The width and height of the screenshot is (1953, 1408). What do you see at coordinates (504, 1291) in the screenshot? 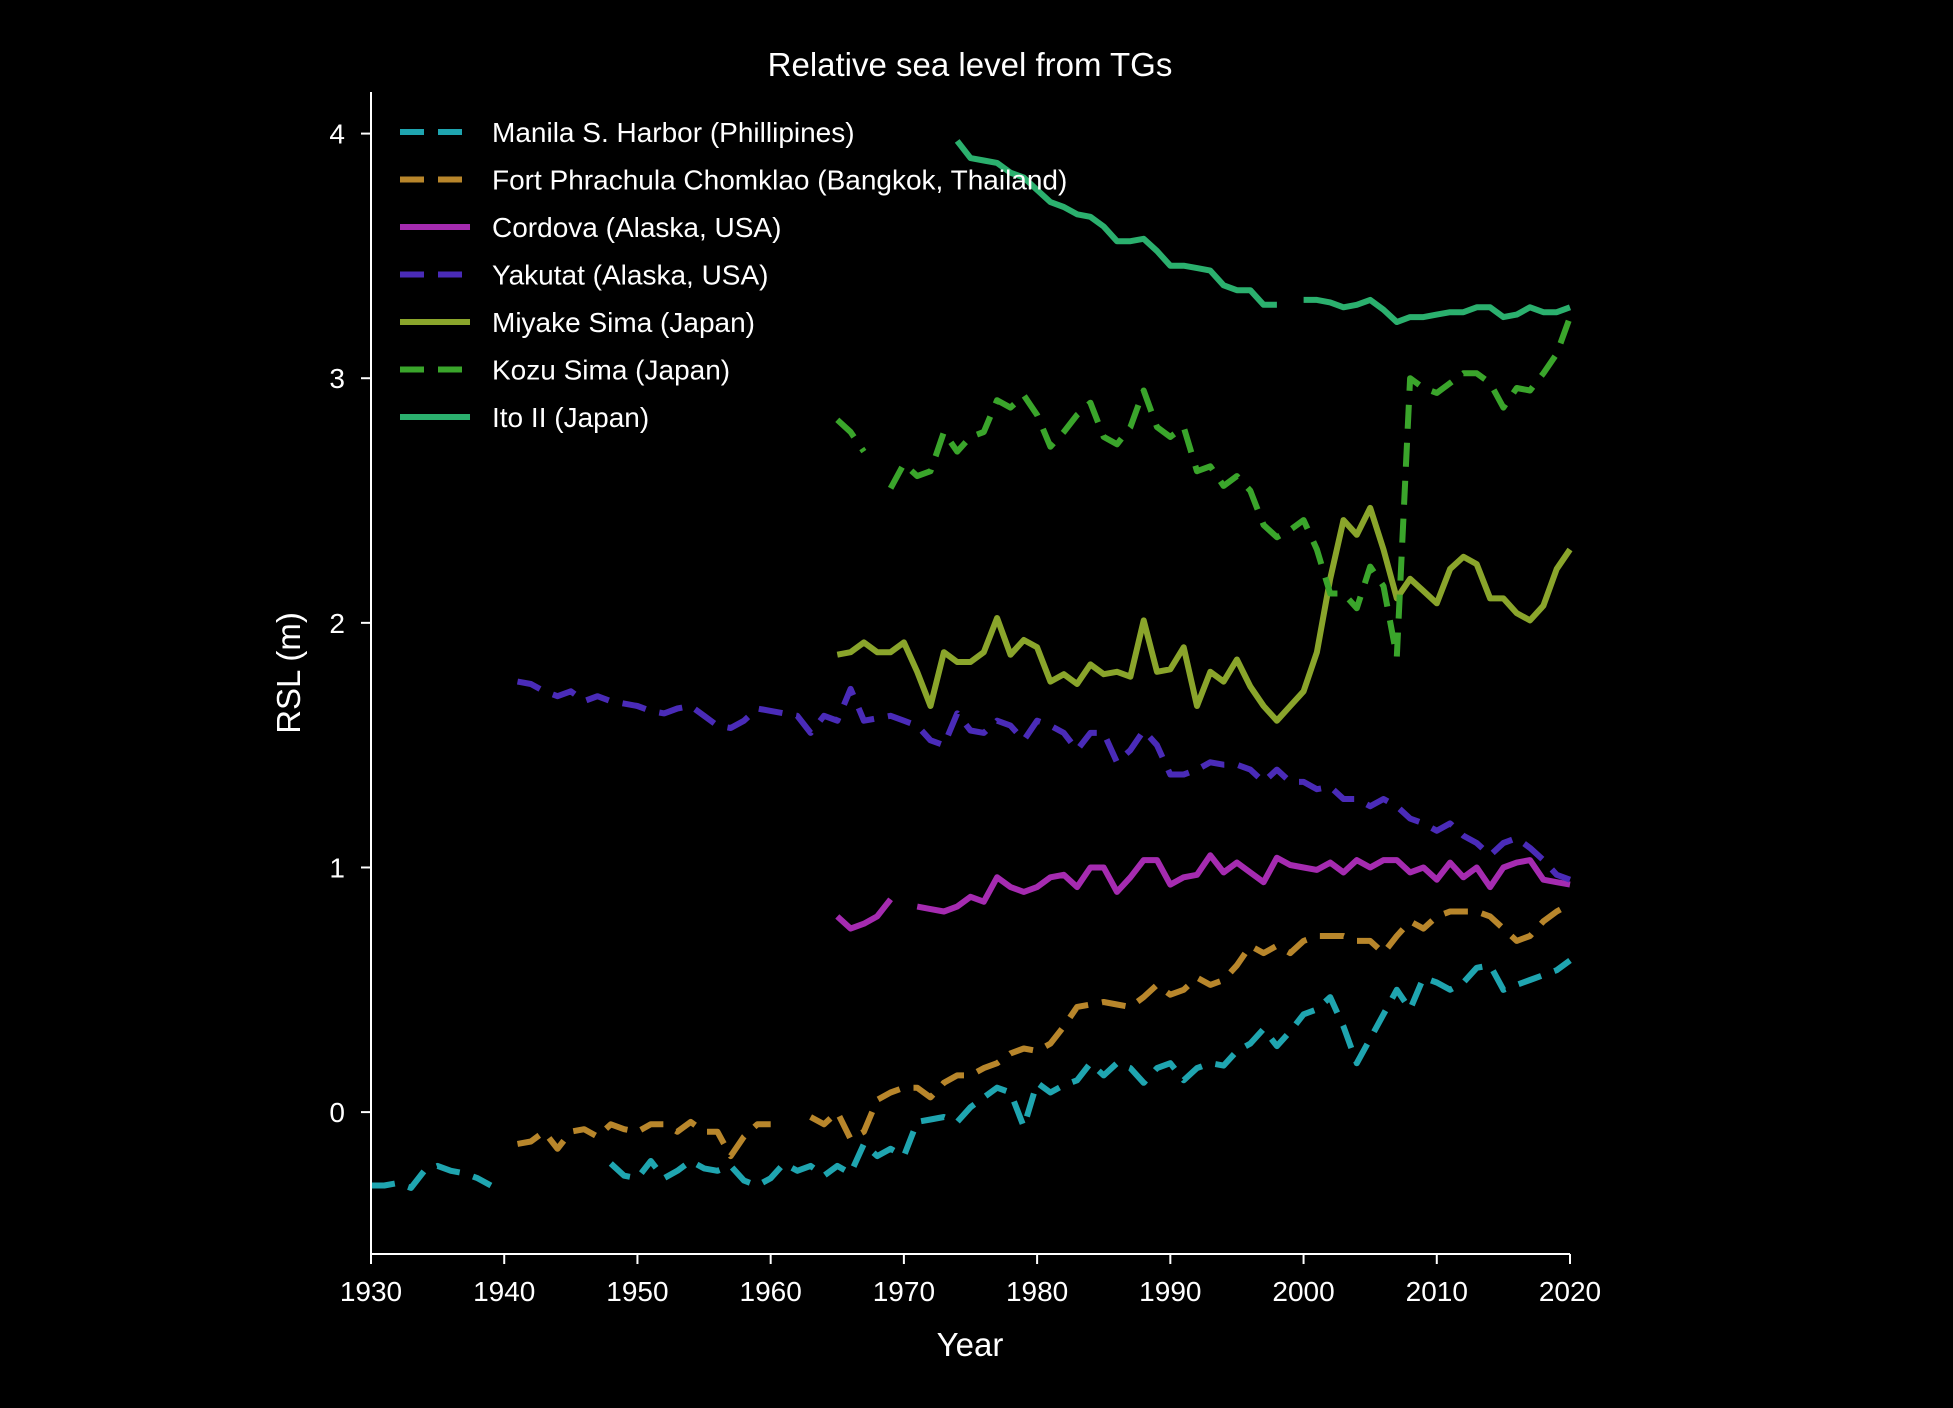
I see `x-tick-label: 1940` at bounding box center [504, 1291].